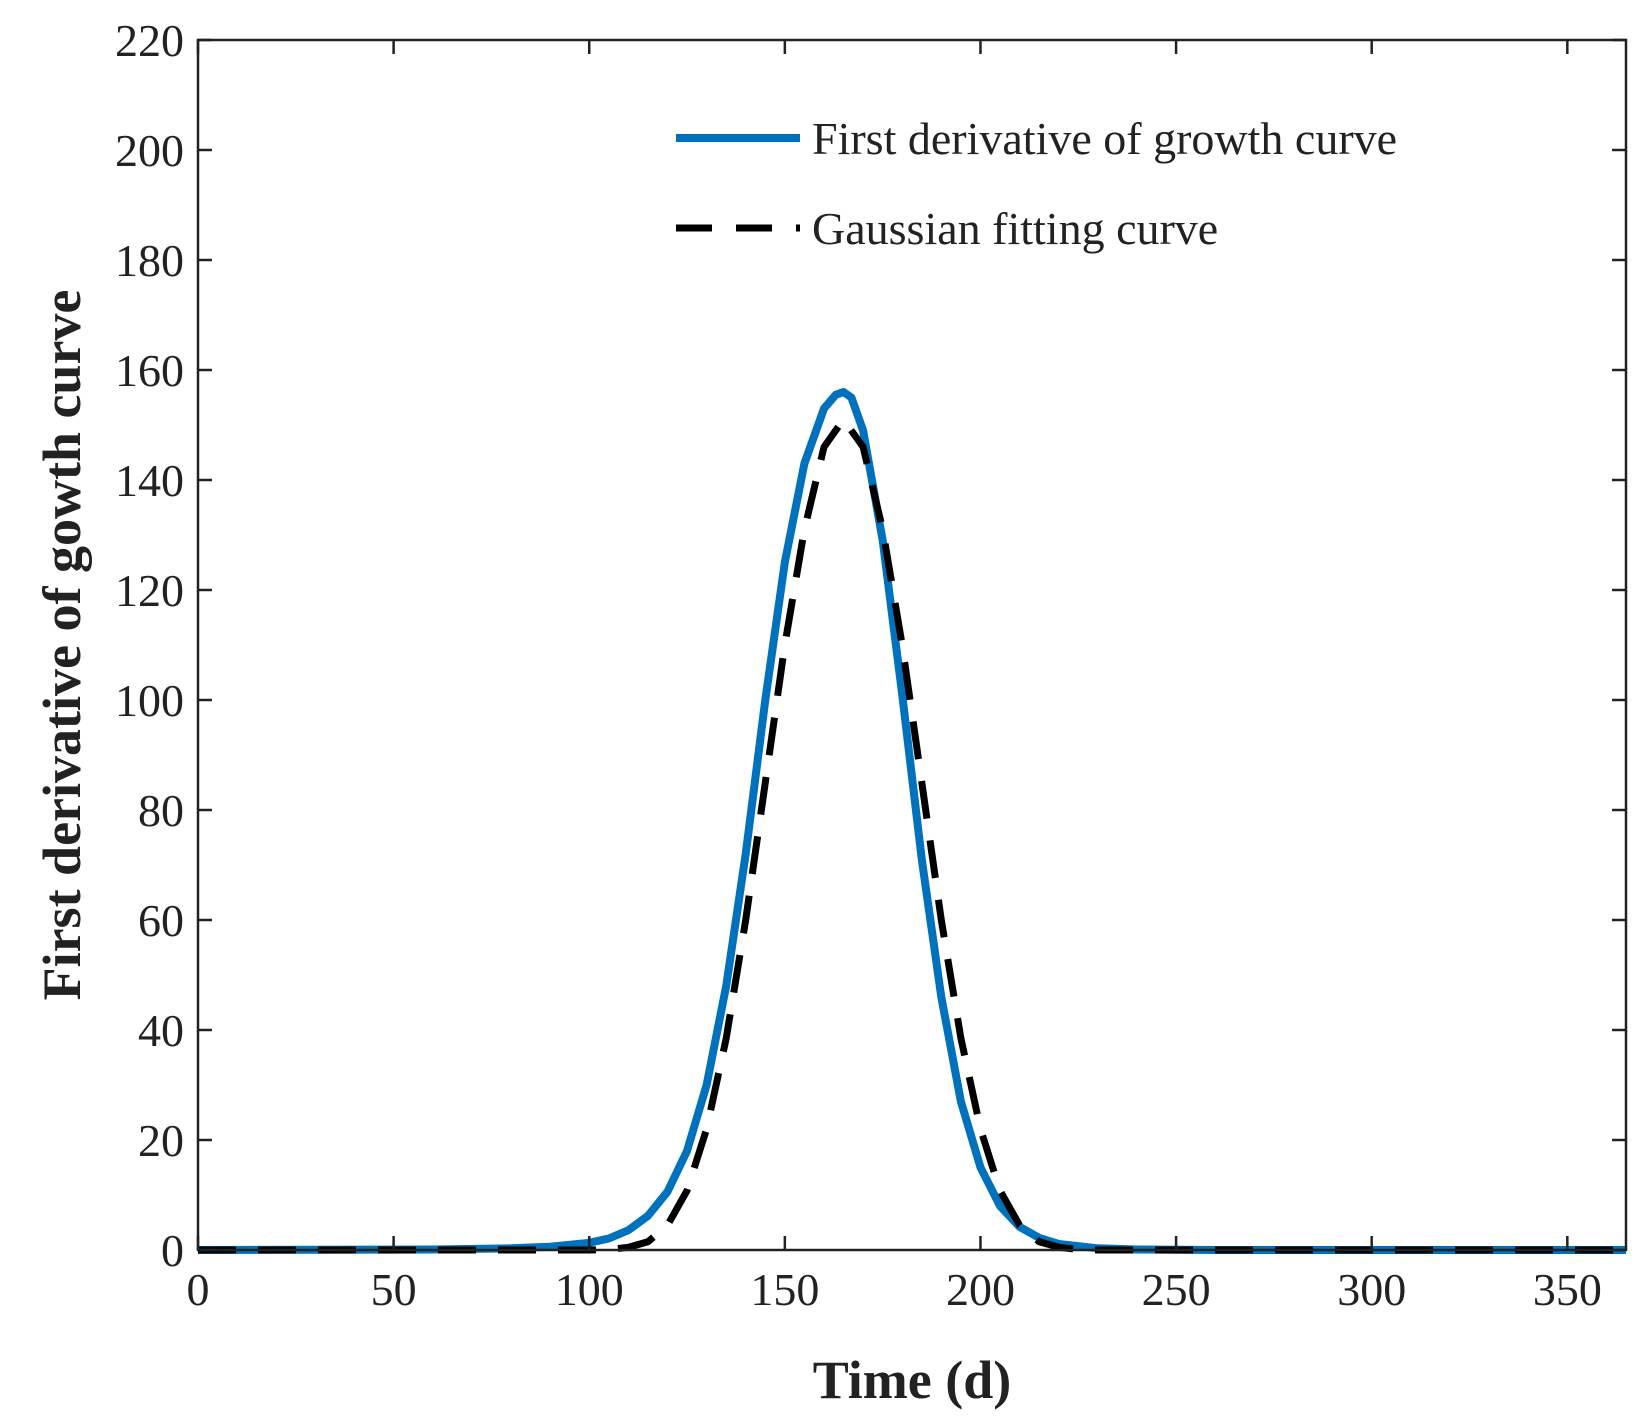  Describe the element at coordinates (1015, 228) in the screenshot. I see `legend-label-2: Gaussian fitting curve` at that location.